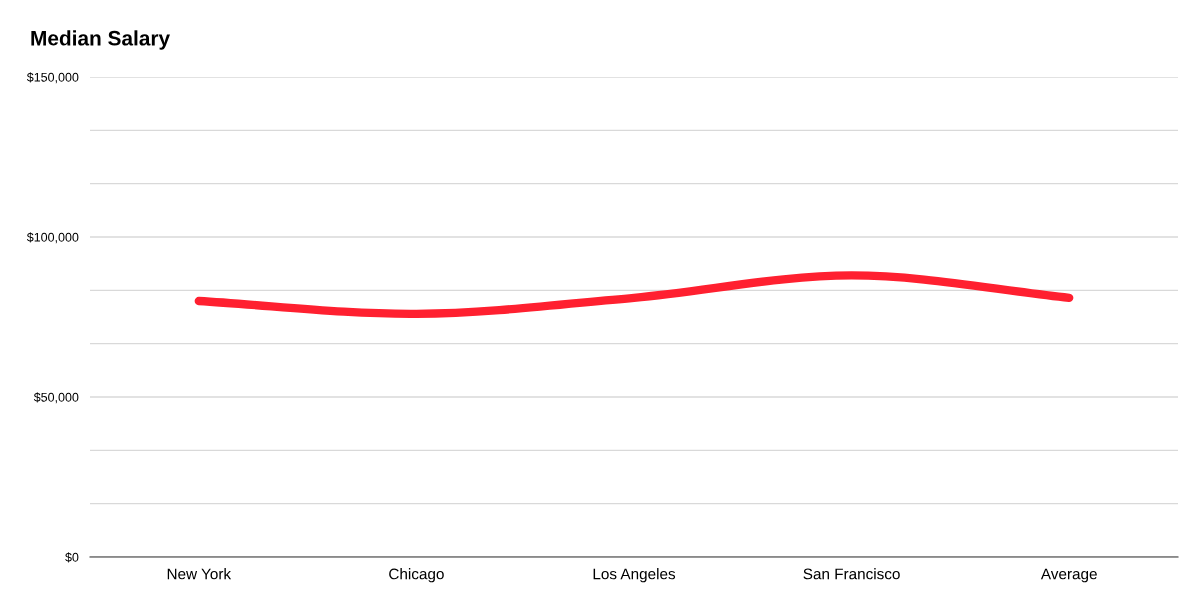  I want to click on y-tick-label: $0, so click(72, 557).